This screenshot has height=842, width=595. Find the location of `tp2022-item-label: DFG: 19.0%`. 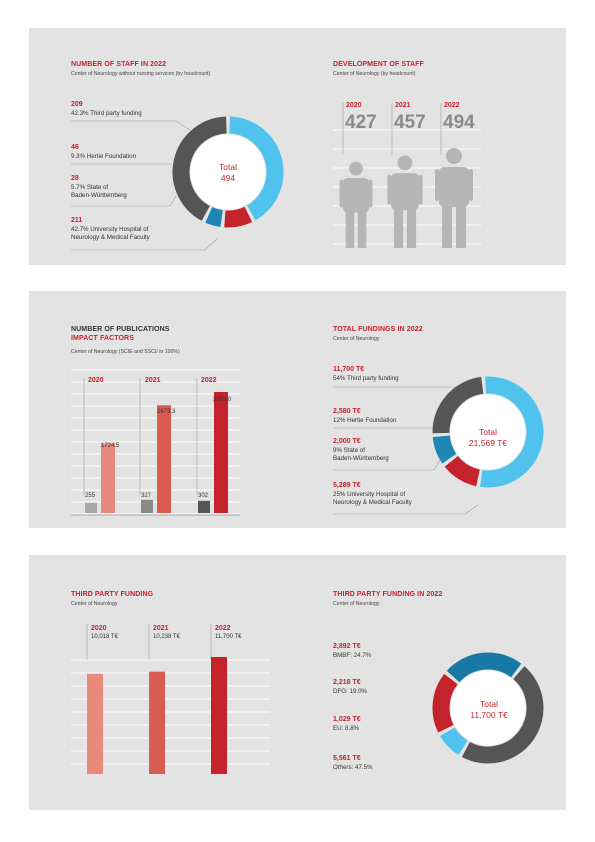

tp2022-item-label: DFG: 19.0% is located at coordinates (350, 691).